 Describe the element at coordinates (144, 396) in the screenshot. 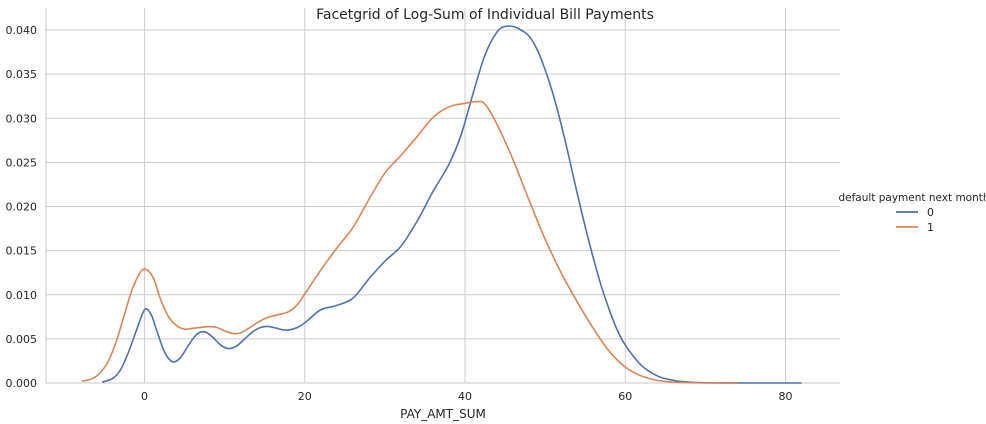

I see `x-tick-label: 0` at that location.